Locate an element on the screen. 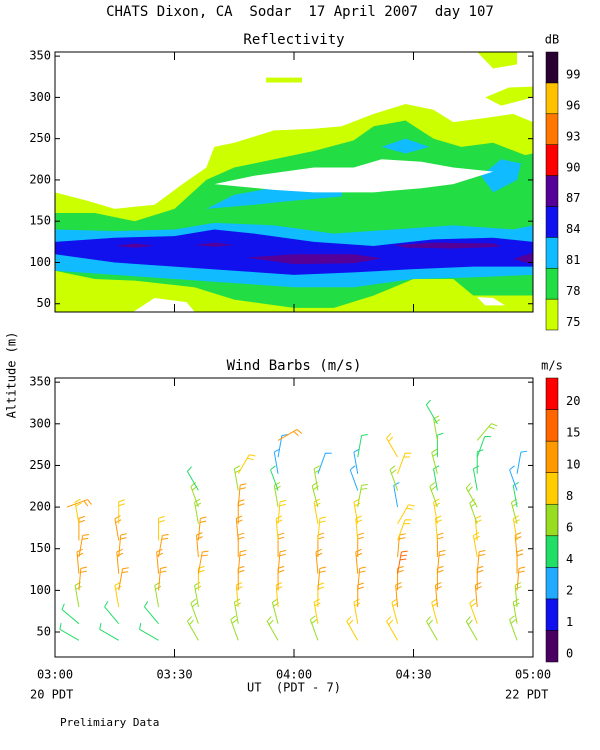  x-tick-label: 05:00 is located at coordinates (533, 675).